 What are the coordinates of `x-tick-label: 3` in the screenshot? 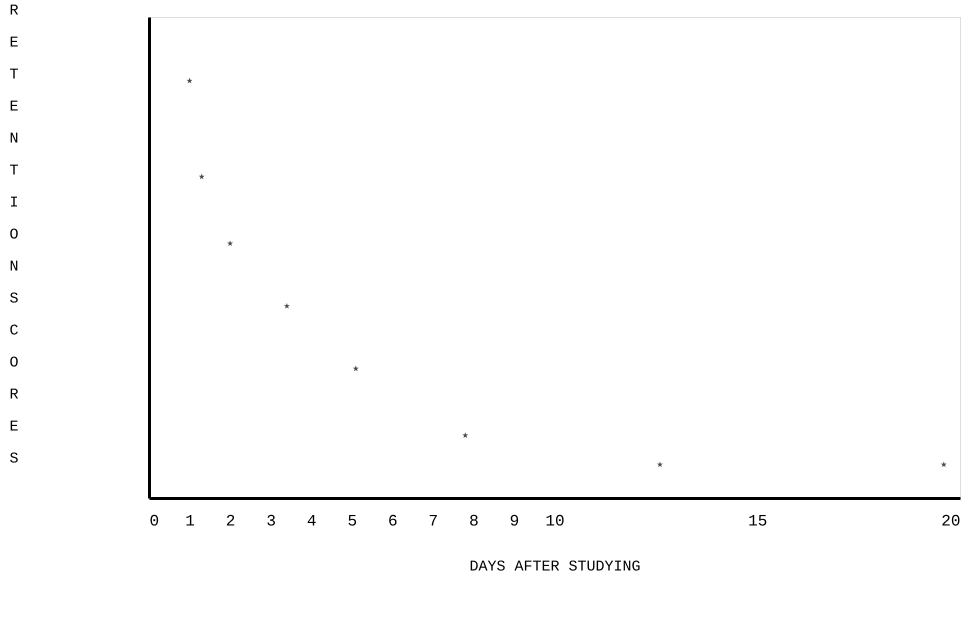 It's located at (271, 521).